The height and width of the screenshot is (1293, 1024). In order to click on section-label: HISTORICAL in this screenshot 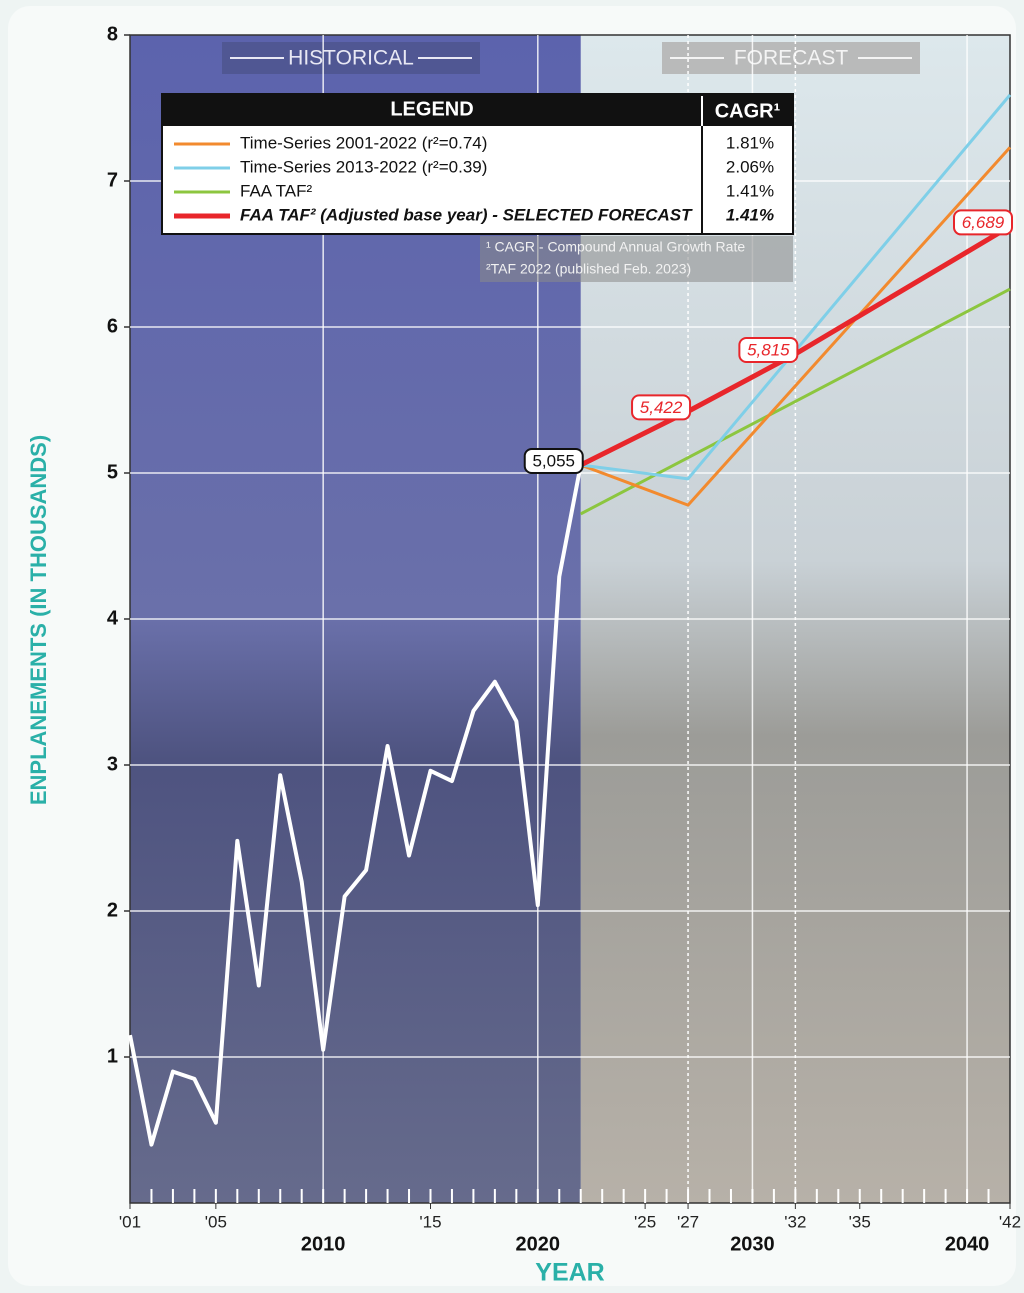, I will do `click(351, 58)`.